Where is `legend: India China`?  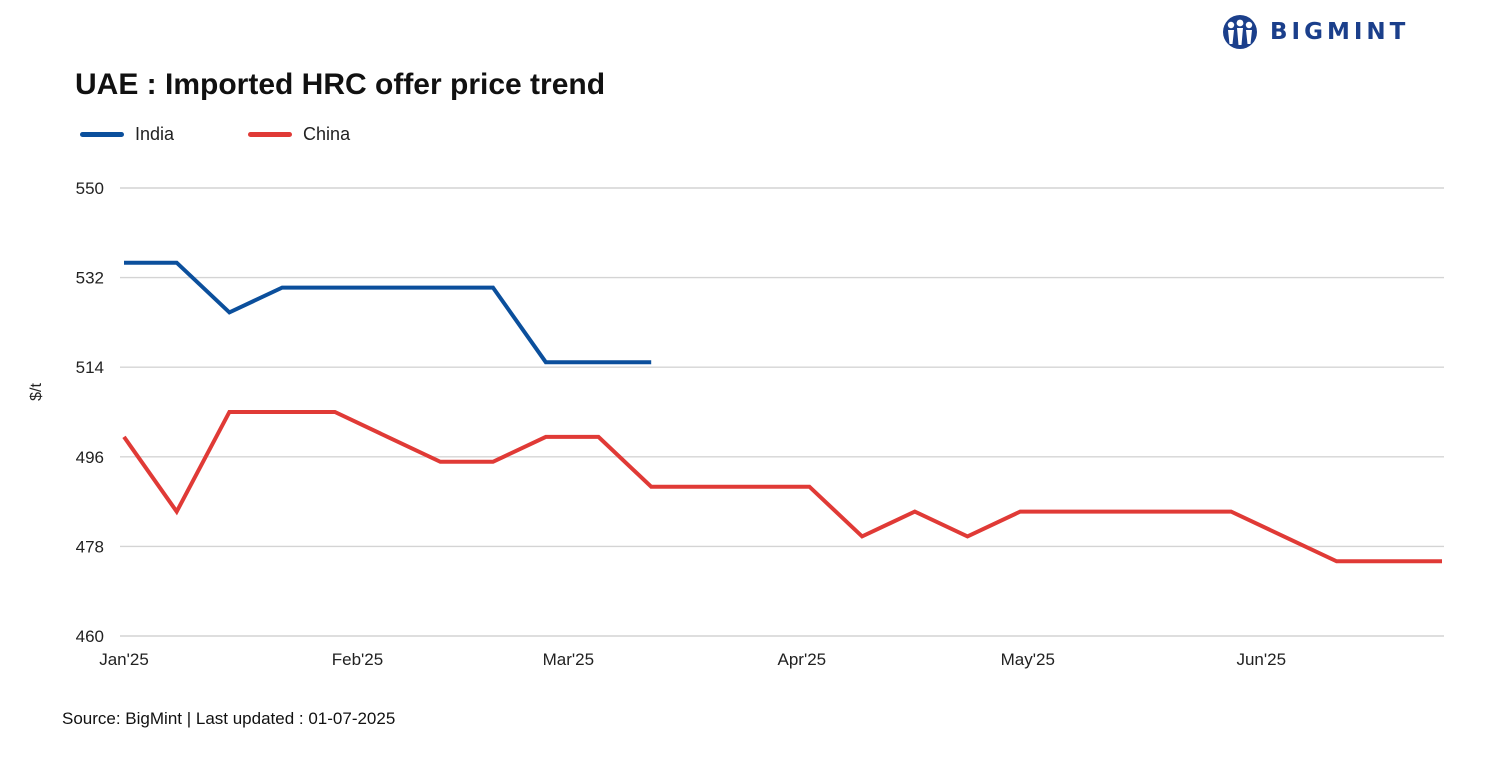 legend: India China is located at coordinates (252, 134).